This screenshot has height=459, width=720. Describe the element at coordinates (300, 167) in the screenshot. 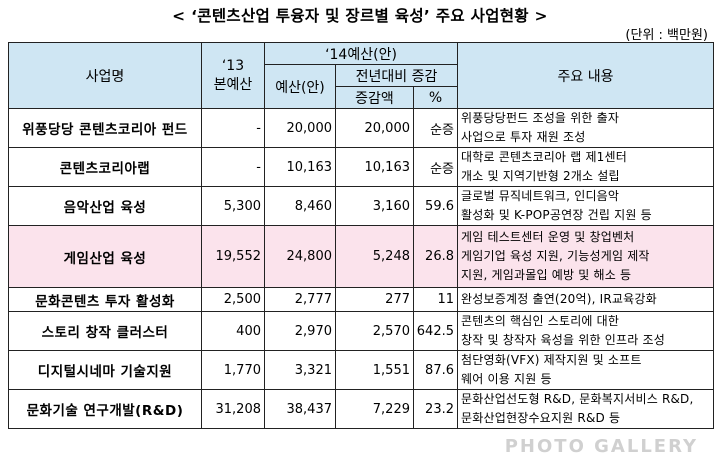

I see `row-b14: 10,163` at that location.